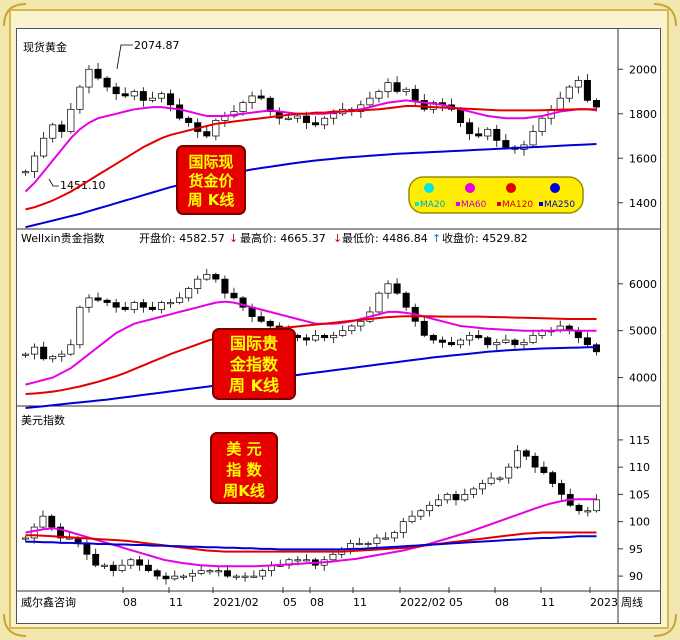  Describe the element at coordinates (555, 188) in the screenshot. I see `ma250-dot-icon` at that location.